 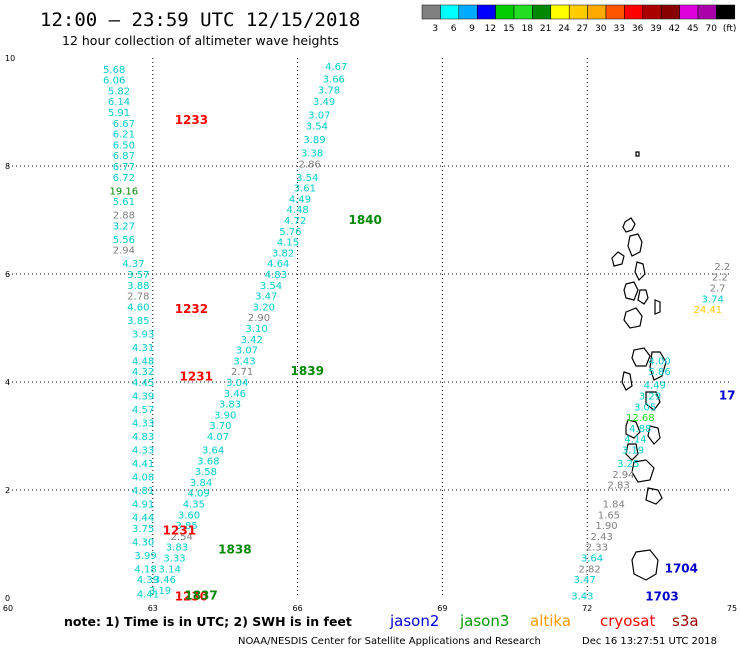 What do you see at coordinates (310, 164) in the screenshot?
I see `wave-height-value: 2.86` at bounding box center [310, 164].